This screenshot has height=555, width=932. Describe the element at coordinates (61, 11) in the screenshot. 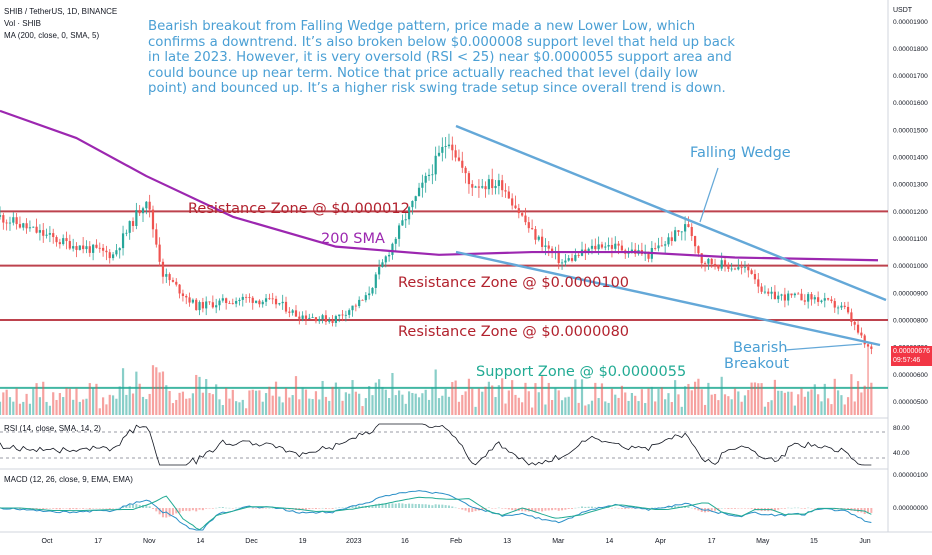

I see `symbol-legend: SHIB / TetherUS, 1D, BINANCE` at that location.